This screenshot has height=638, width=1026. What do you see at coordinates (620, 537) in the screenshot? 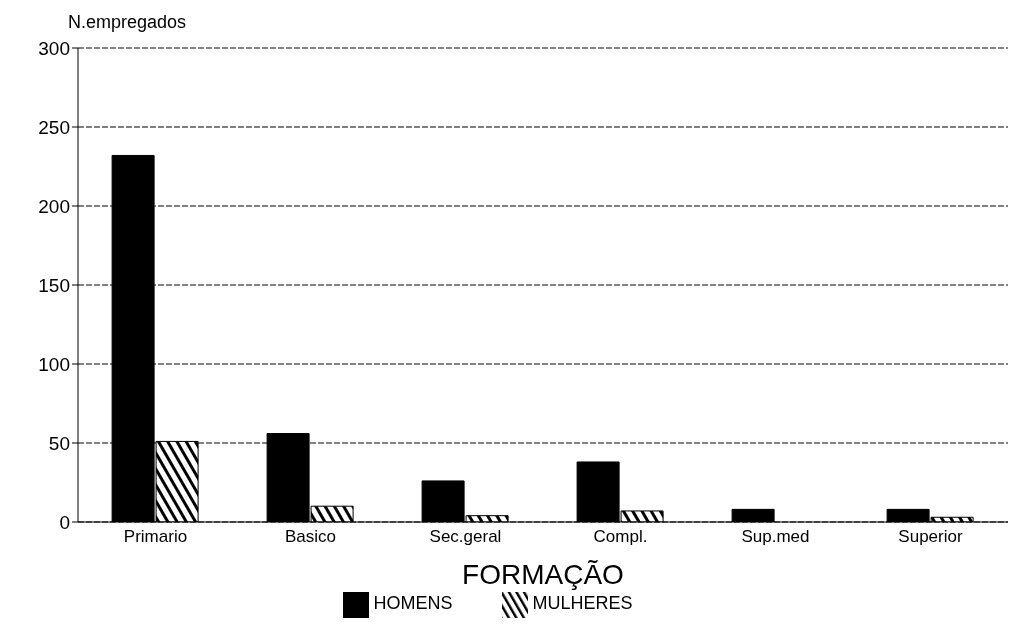
I see `x-tick-label: Compl.` at bounding box center [620, 537].